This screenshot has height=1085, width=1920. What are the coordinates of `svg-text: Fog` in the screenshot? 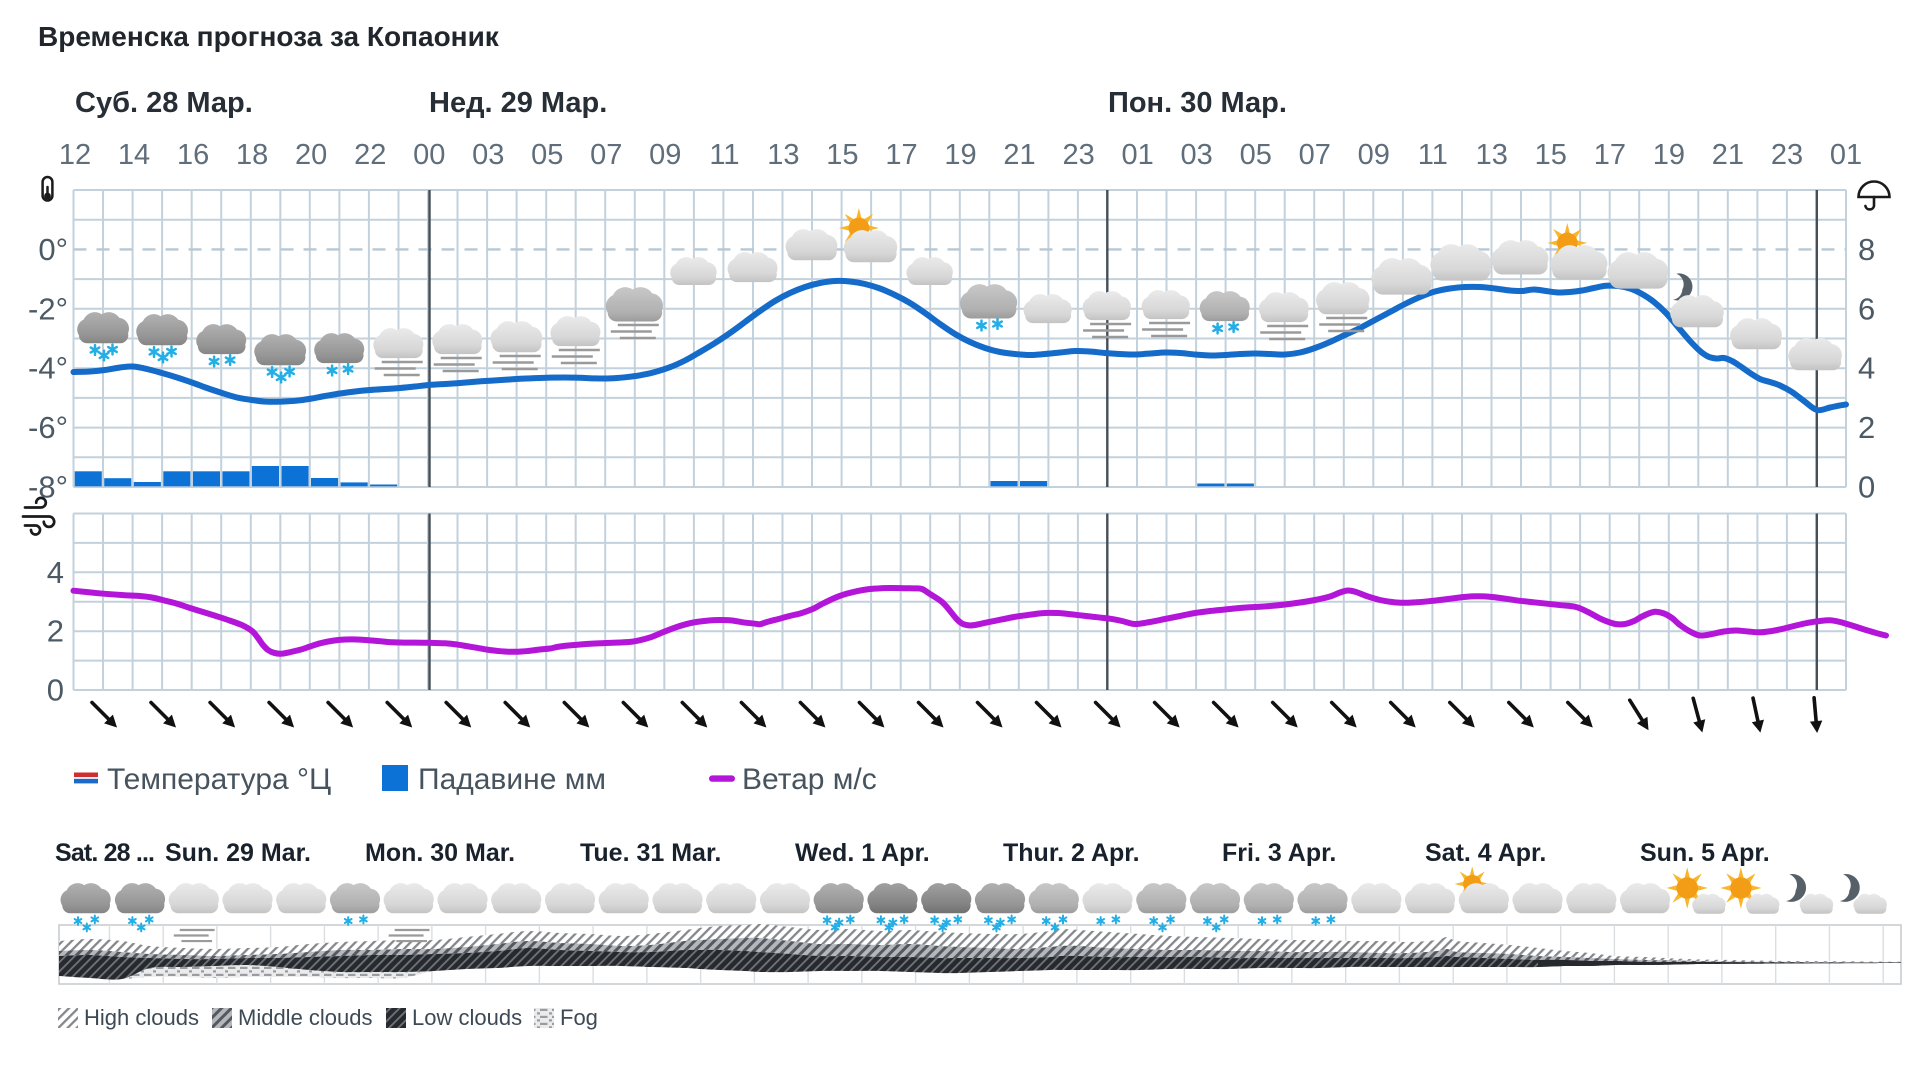 It's located at (579, 1017).